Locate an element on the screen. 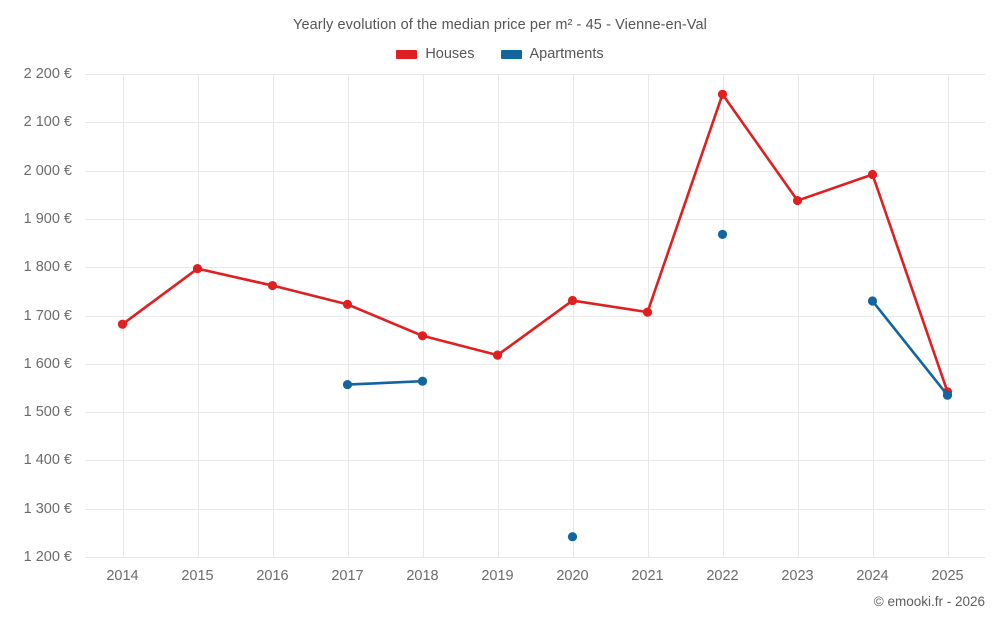 This screenshot has height=625, width=1000. y-axis-tick-label: 1 900 € is located at coordinates (47, 218).